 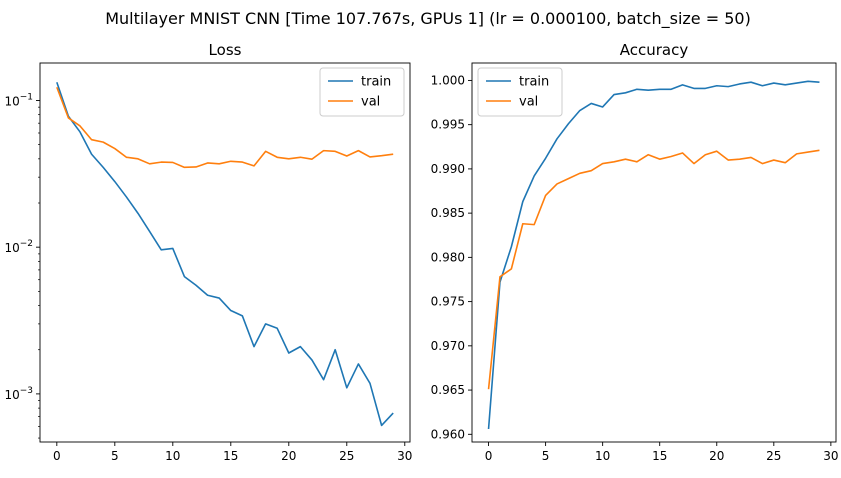 I want to click on loss-series-val-line, so click(x=225, y=127).